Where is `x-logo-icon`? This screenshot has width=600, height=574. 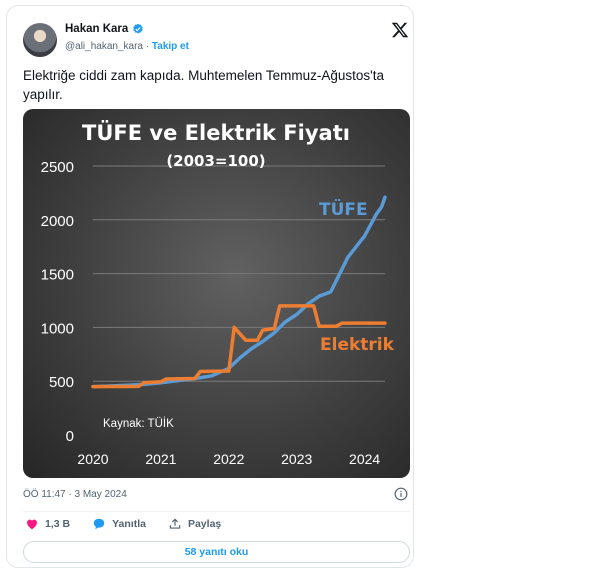 x-logo-icon is located at coordinates (400, 30).